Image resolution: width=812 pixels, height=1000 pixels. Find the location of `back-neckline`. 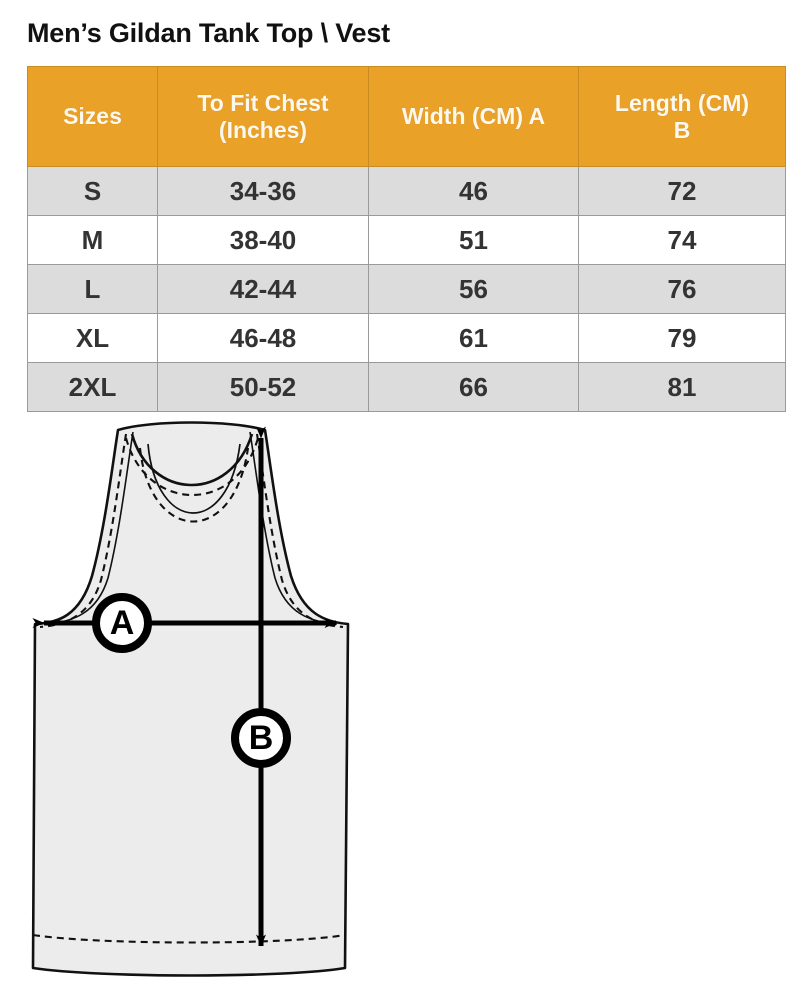

back-neckline is located at coordinates (192, 460).